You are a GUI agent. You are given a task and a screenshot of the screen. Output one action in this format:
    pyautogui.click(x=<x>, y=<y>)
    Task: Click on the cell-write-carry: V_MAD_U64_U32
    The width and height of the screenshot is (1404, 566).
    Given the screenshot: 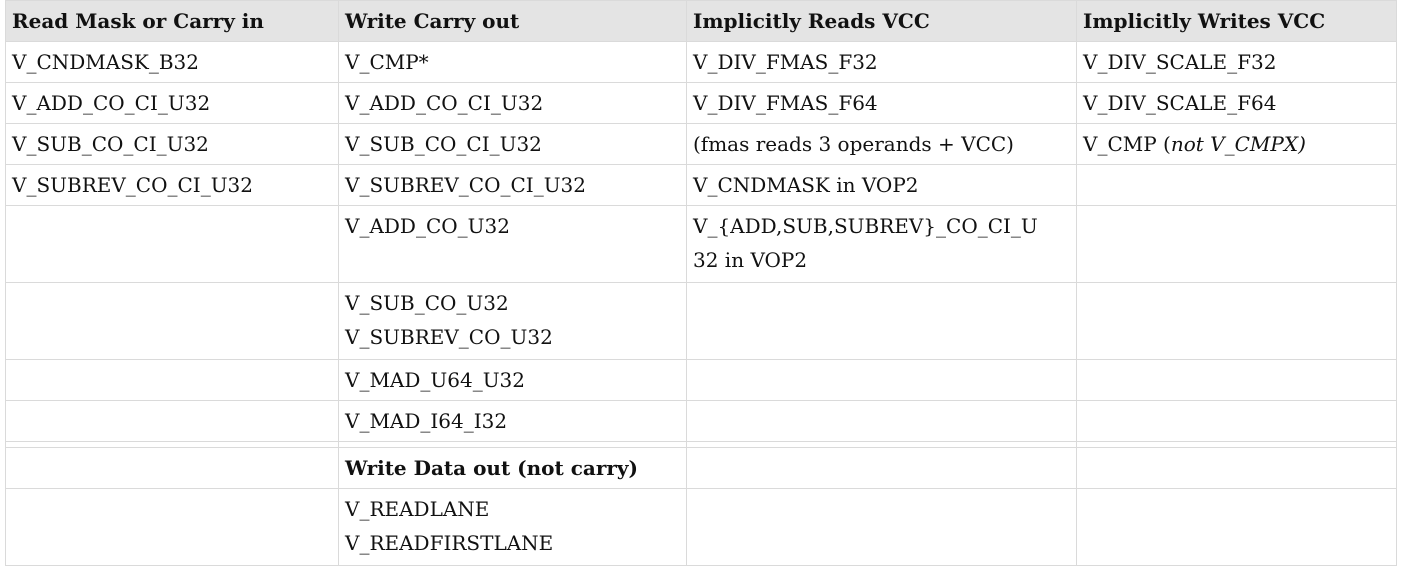 What is the action you would take?
    pyautogui.click(x=512, y=380)
    